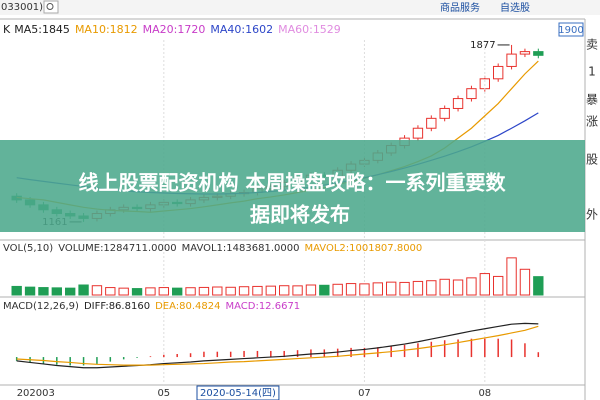 Image resolution: width=600 pixels, height=400 pixels. I want to click on volume-label: VOL(5,10), so click(28, 248).